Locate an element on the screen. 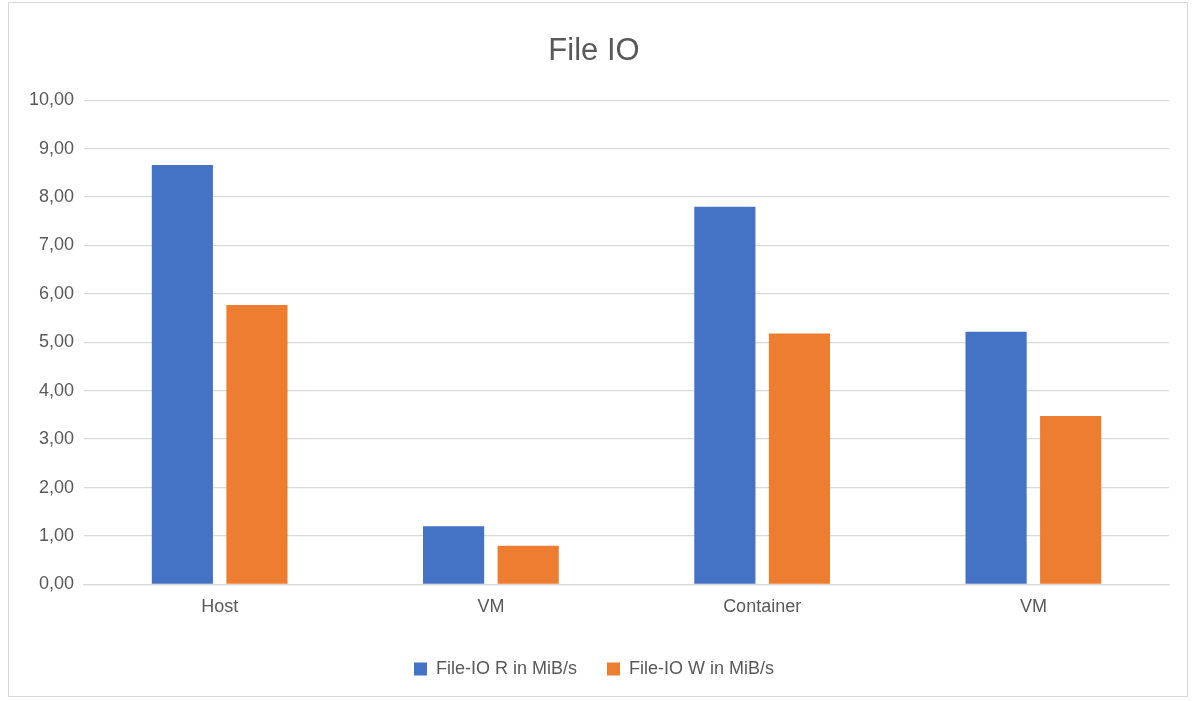  y-tick-label: 6,00 is located at coordinates (57, 292).